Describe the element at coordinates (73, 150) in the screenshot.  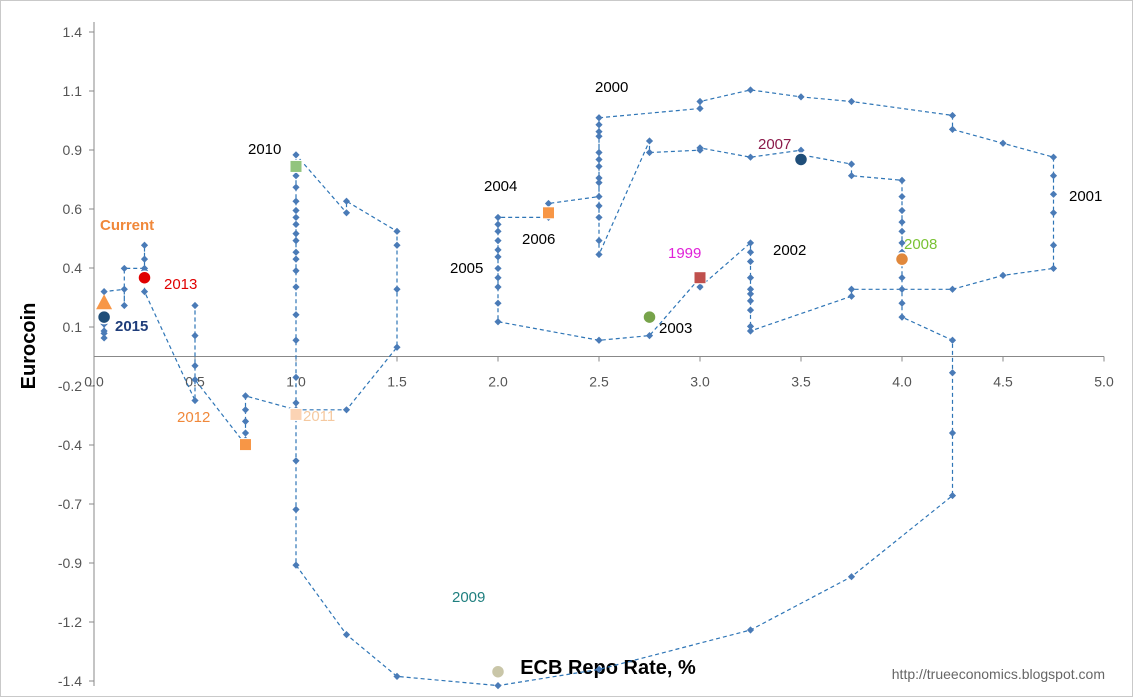
I see `y-tick-label: 0.9` at that location.